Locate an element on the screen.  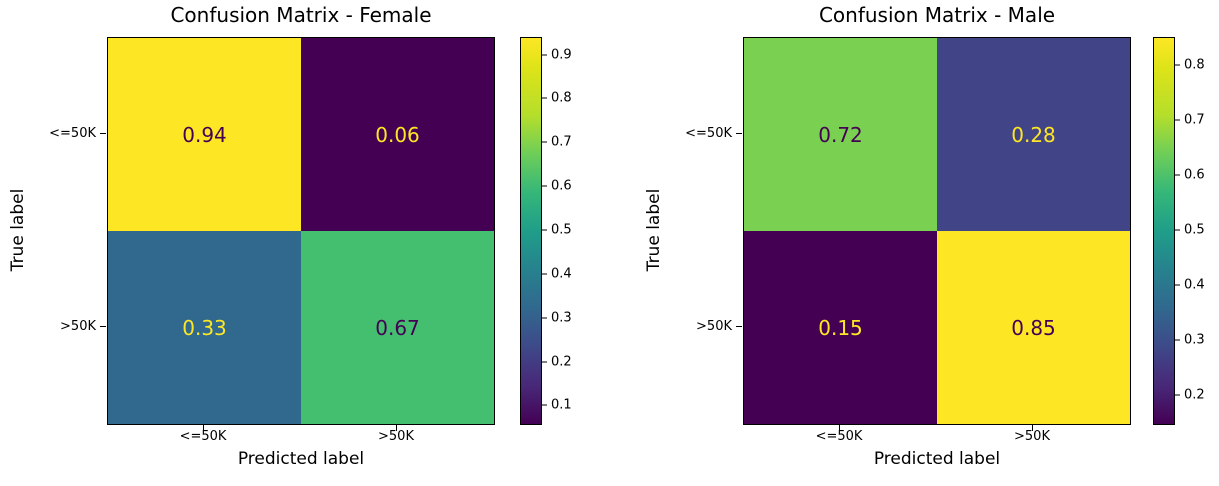
colorbar-tick-label: 0.1 is located at coordinates (561, 405).